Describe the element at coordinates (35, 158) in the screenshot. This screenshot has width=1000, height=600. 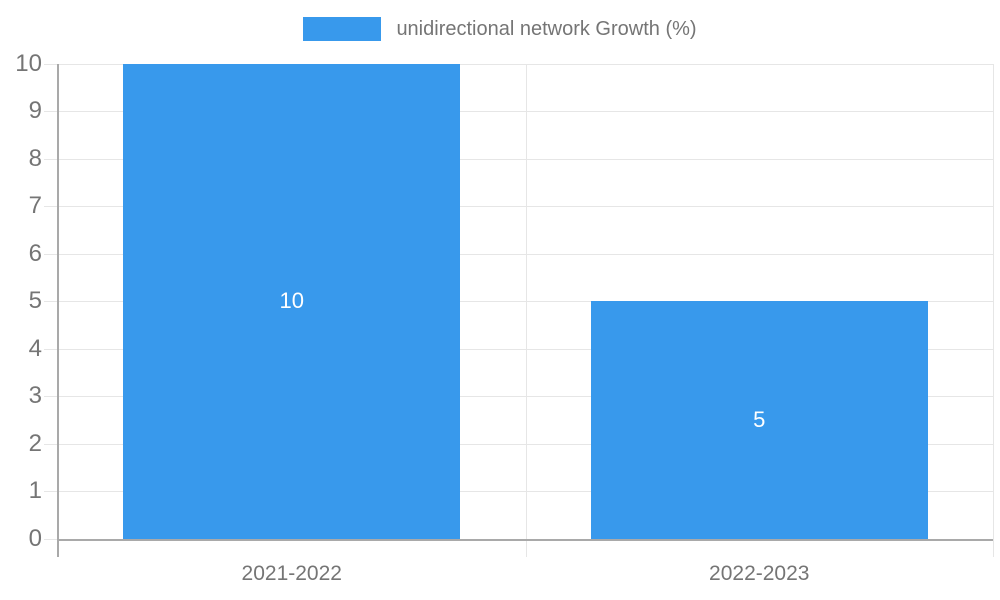
I see `y-tick-label: 8` at that location.